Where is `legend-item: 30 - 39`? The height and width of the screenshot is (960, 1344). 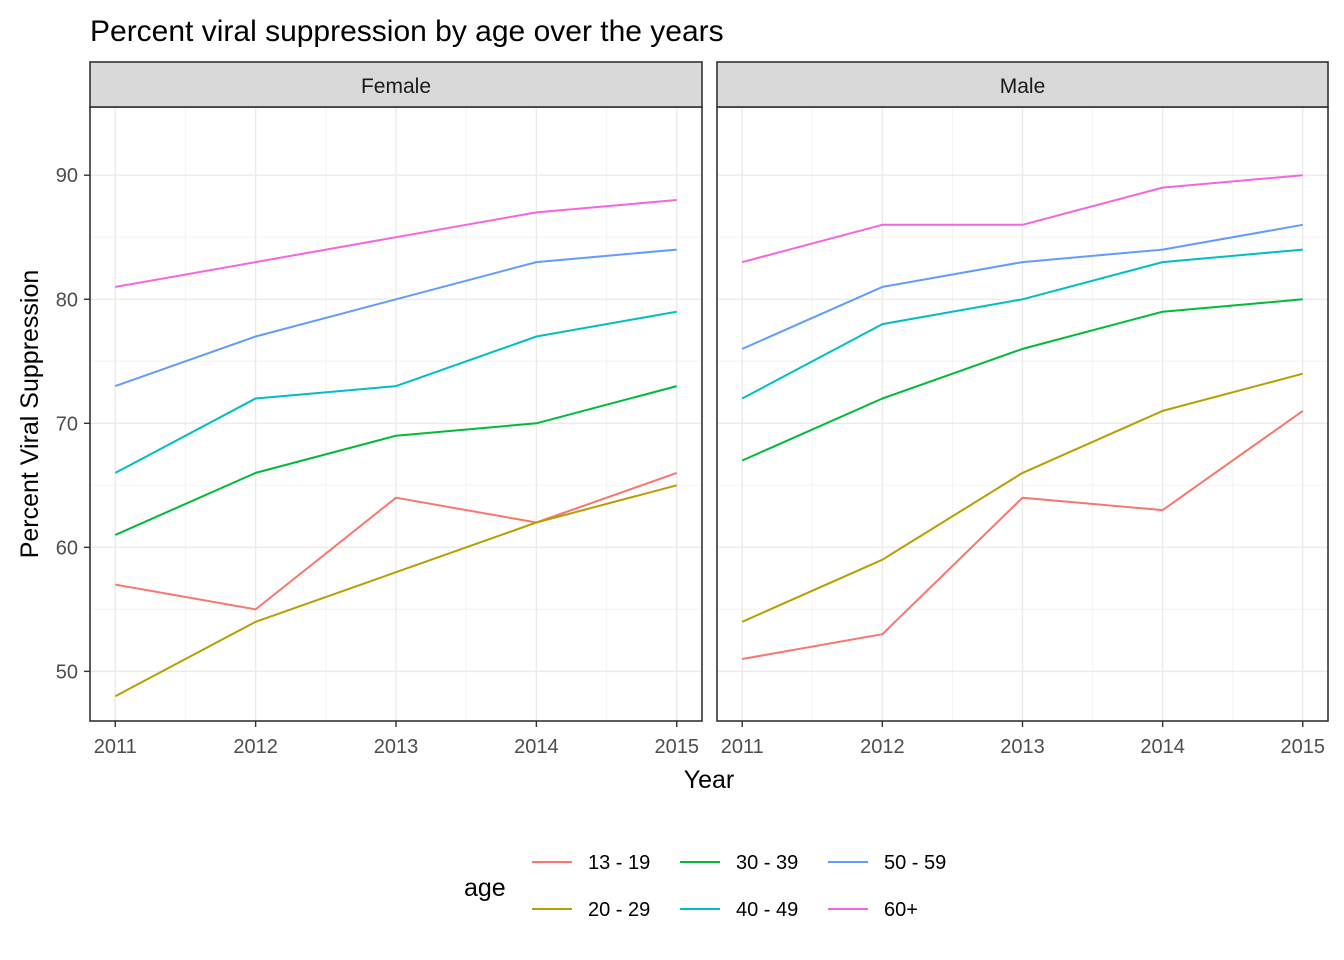 legend-item: 30 - 39 is located at coordinates (739, 863).